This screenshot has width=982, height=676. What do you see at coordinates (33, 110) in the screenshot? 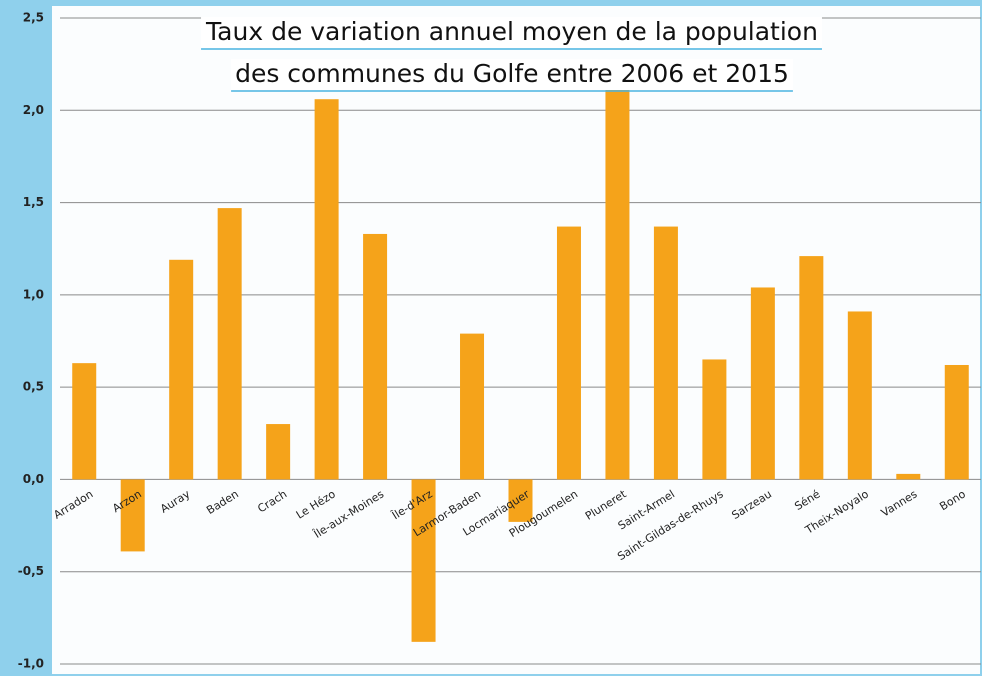
I see `y-tick-label: 2,0` at bounding box center [33, 110].